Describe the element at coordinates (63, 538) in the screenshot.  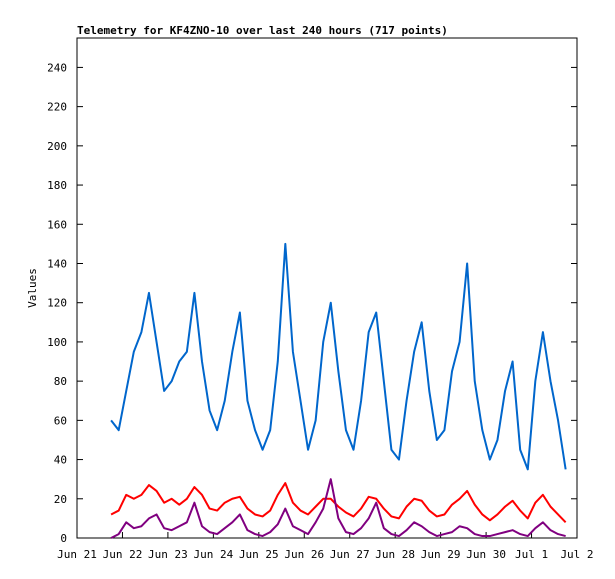
I see `y-tick-label: 0` at that location.